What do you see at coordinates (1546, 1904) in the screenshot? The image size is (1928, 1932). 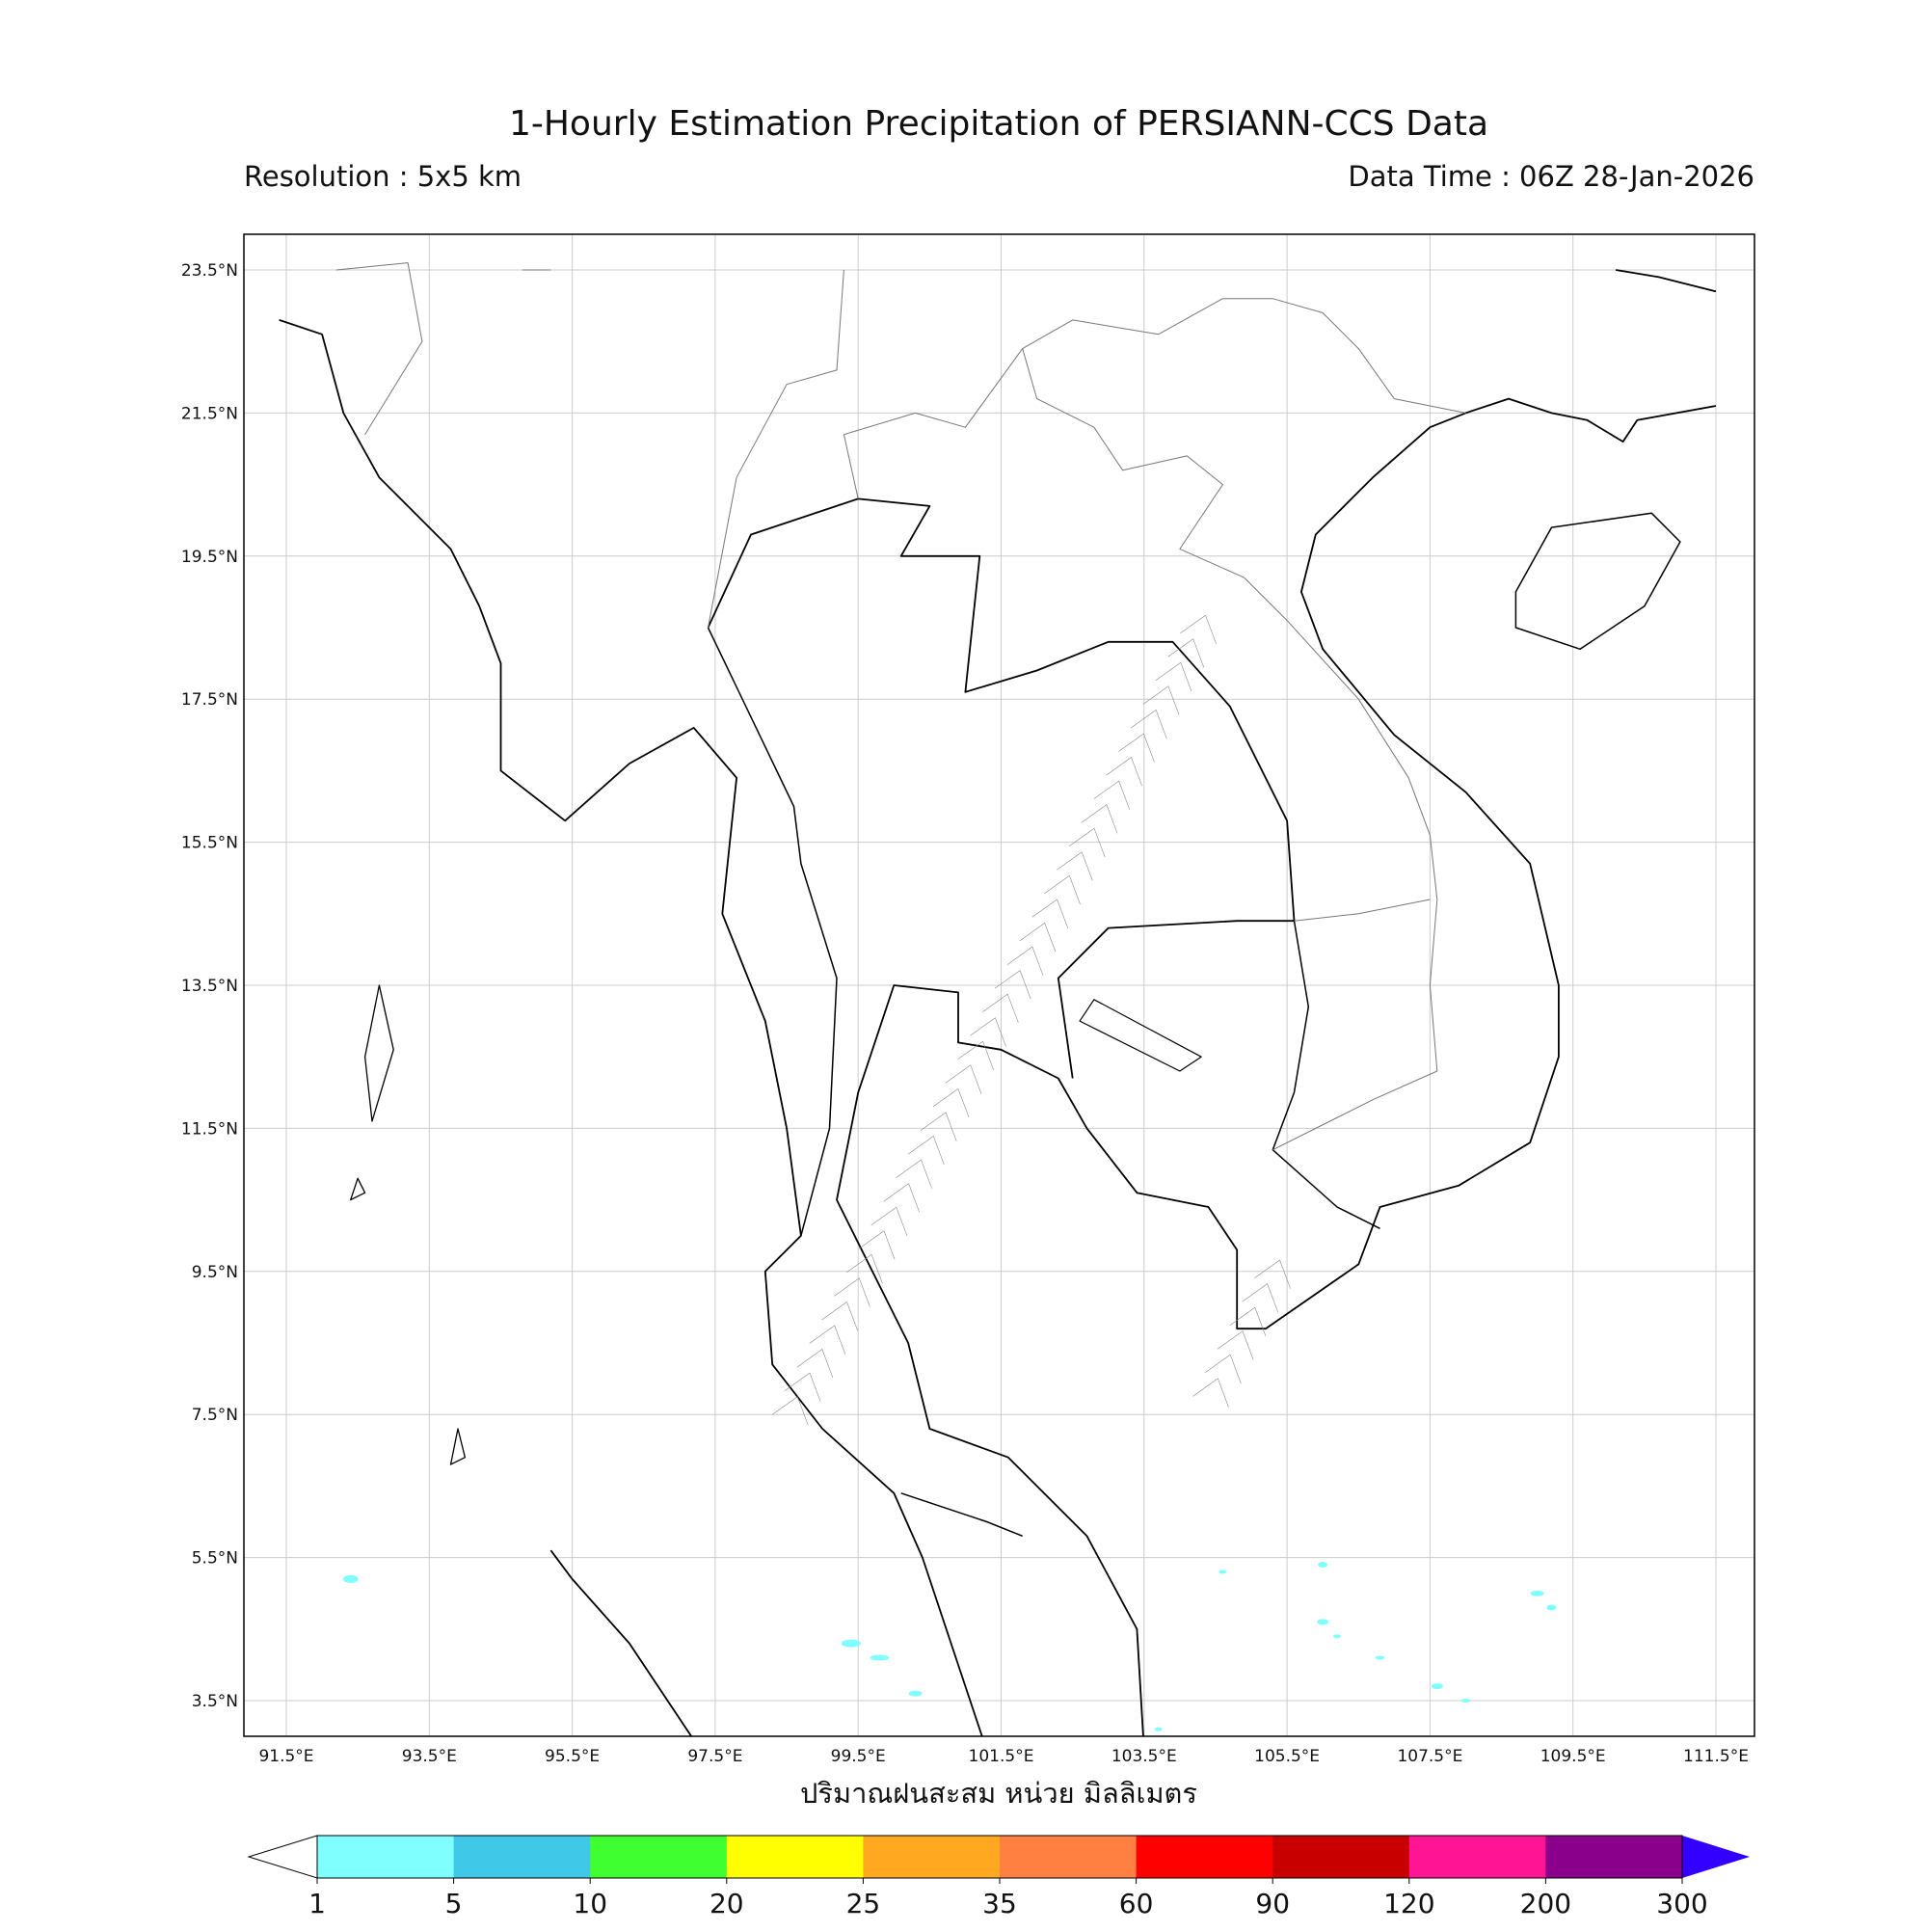 I see `colorbar-label: 200` at bounding box center [1546, 1904].